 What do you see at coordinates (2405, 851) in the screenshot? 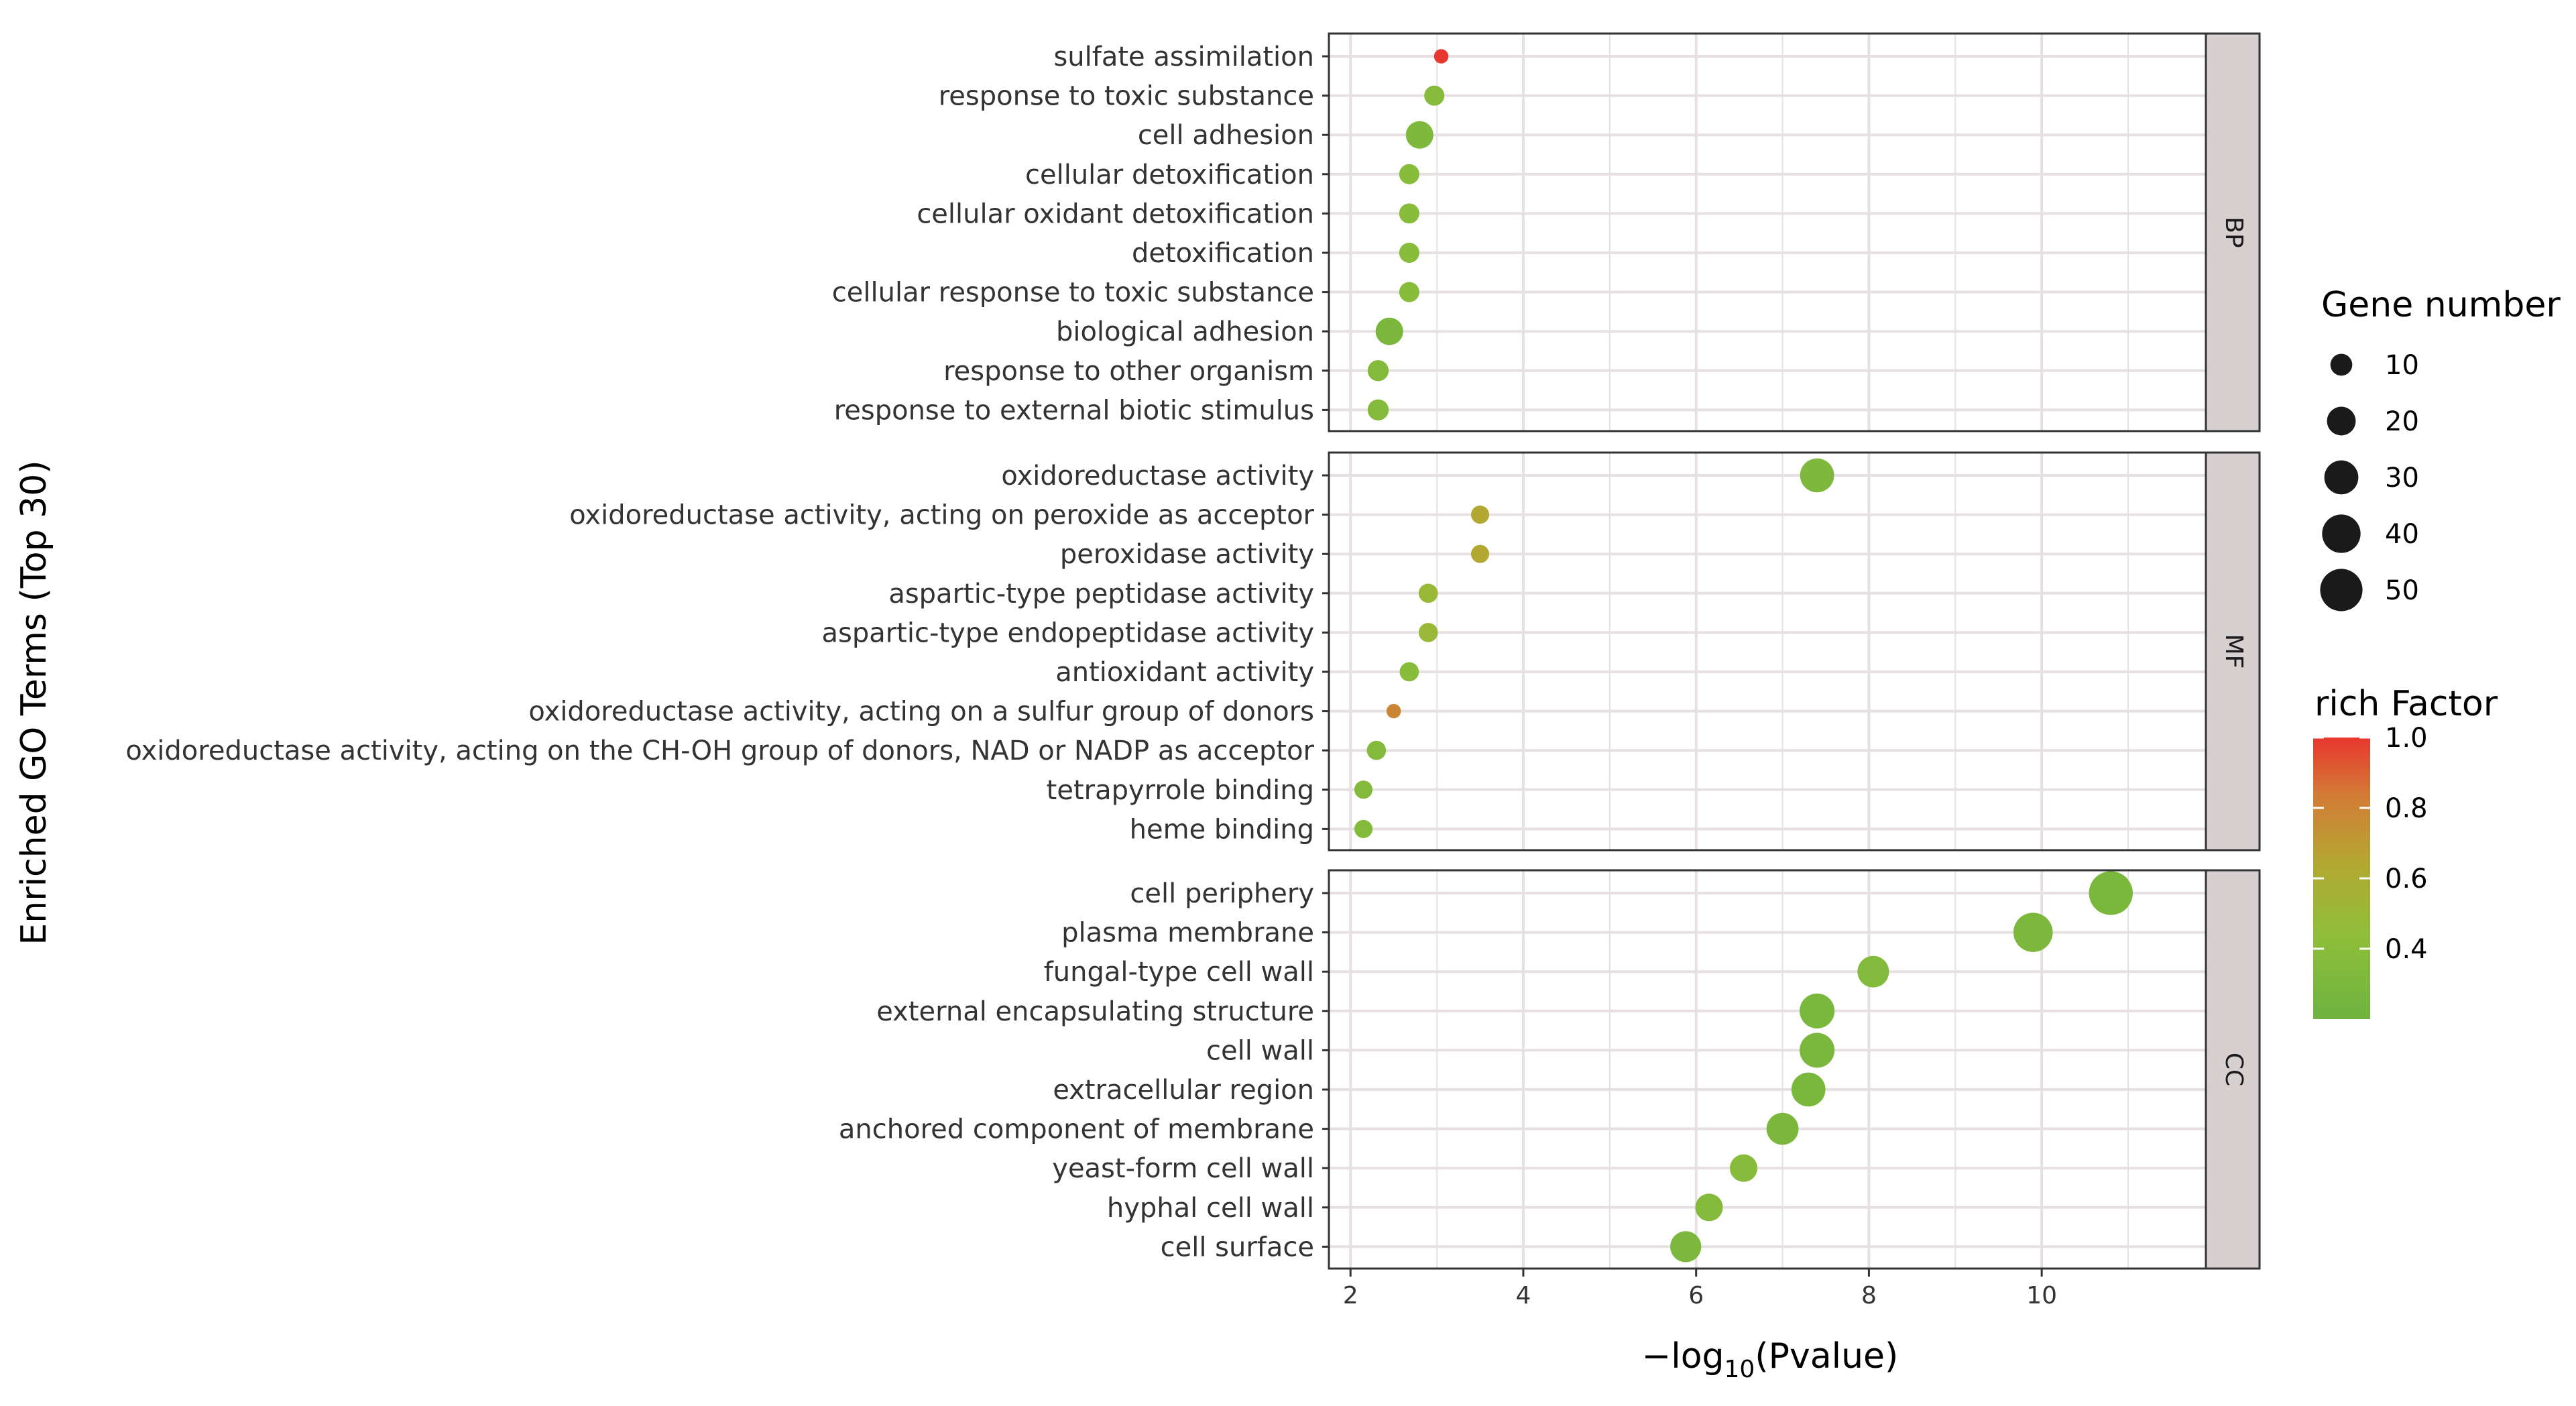
I see `color-legend: rich Factor 1.0 0.8 0.6 0.4` at bounding box center [2405, 851].